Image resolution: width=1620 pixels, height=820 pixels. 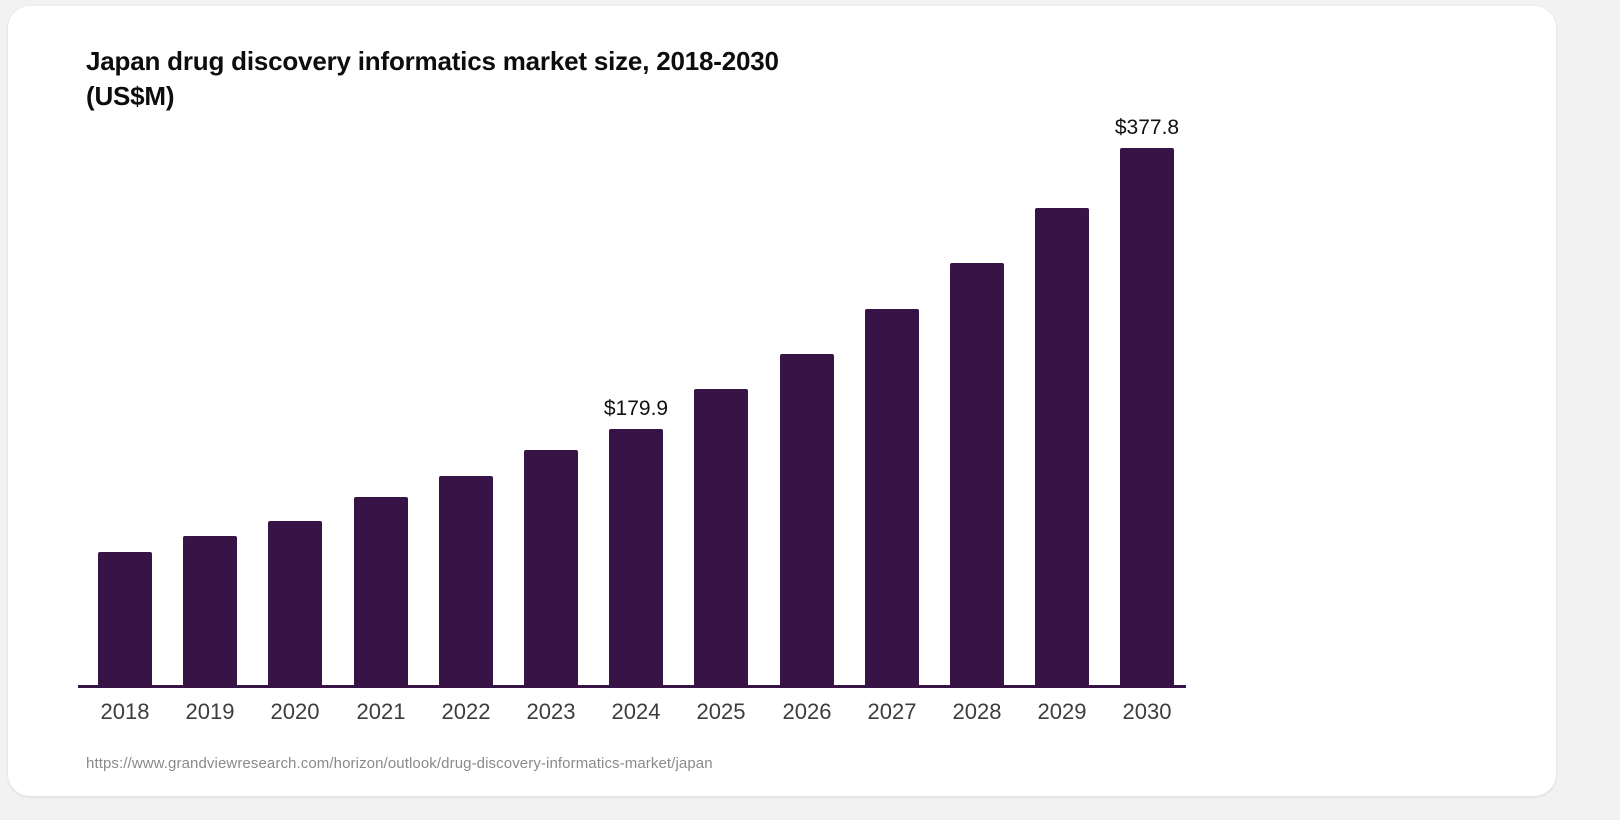 What do you see at coordinates (125, 618) in the screenshot?
I see `bar-2018` at bounding box center [125, 618].